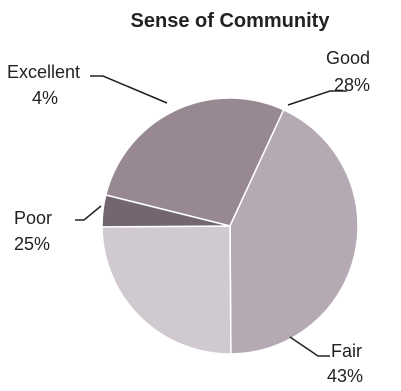 Image resolution: width=401 pixels, height=391 pixels. I want to click on label-excellent-name: Excellent, so click(43, 72).